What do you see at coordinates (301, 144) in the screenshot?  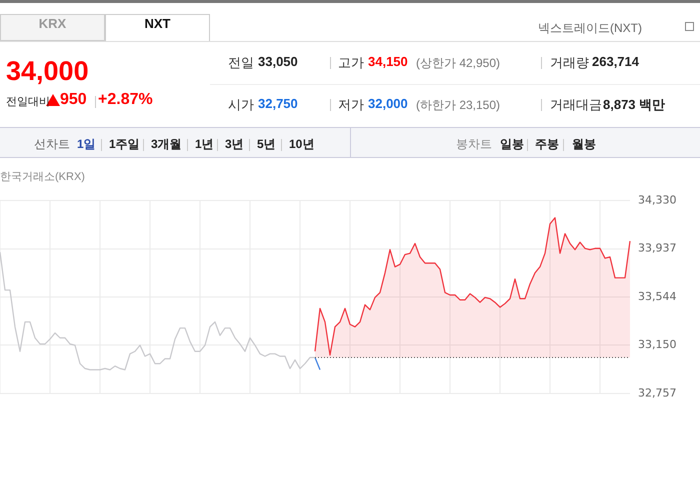 I see `text: 10년` at bounding box center [301, 144].